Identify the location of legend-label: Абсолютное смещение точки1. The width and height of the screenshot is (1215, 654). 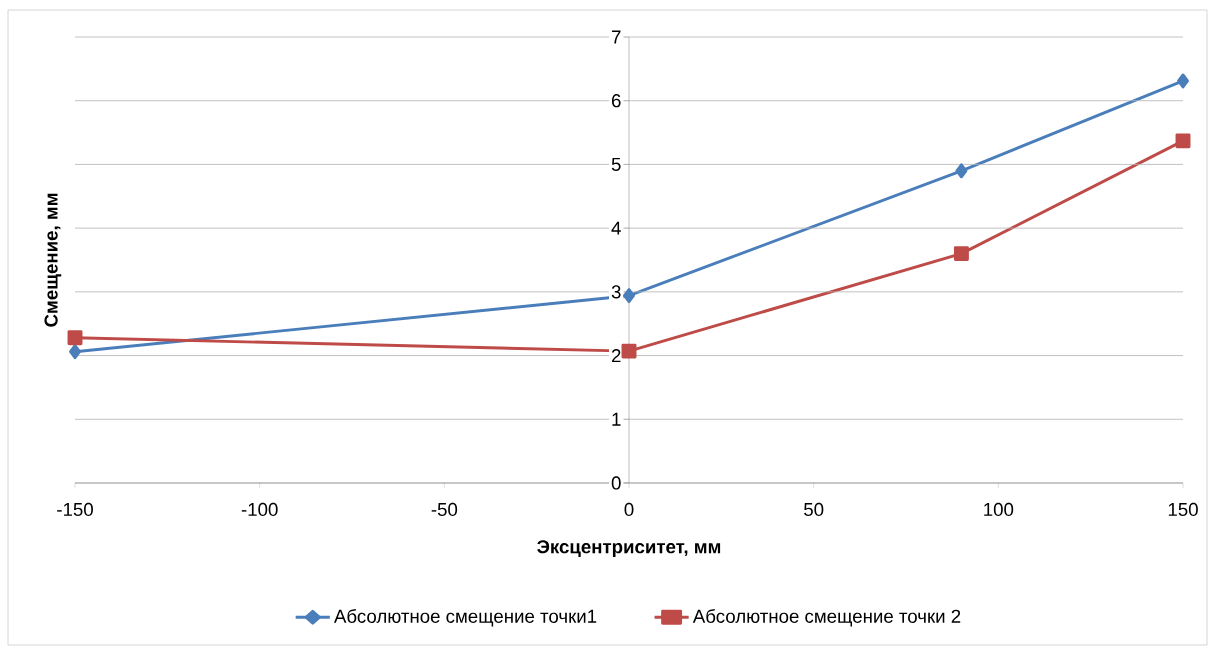
(465, 618).